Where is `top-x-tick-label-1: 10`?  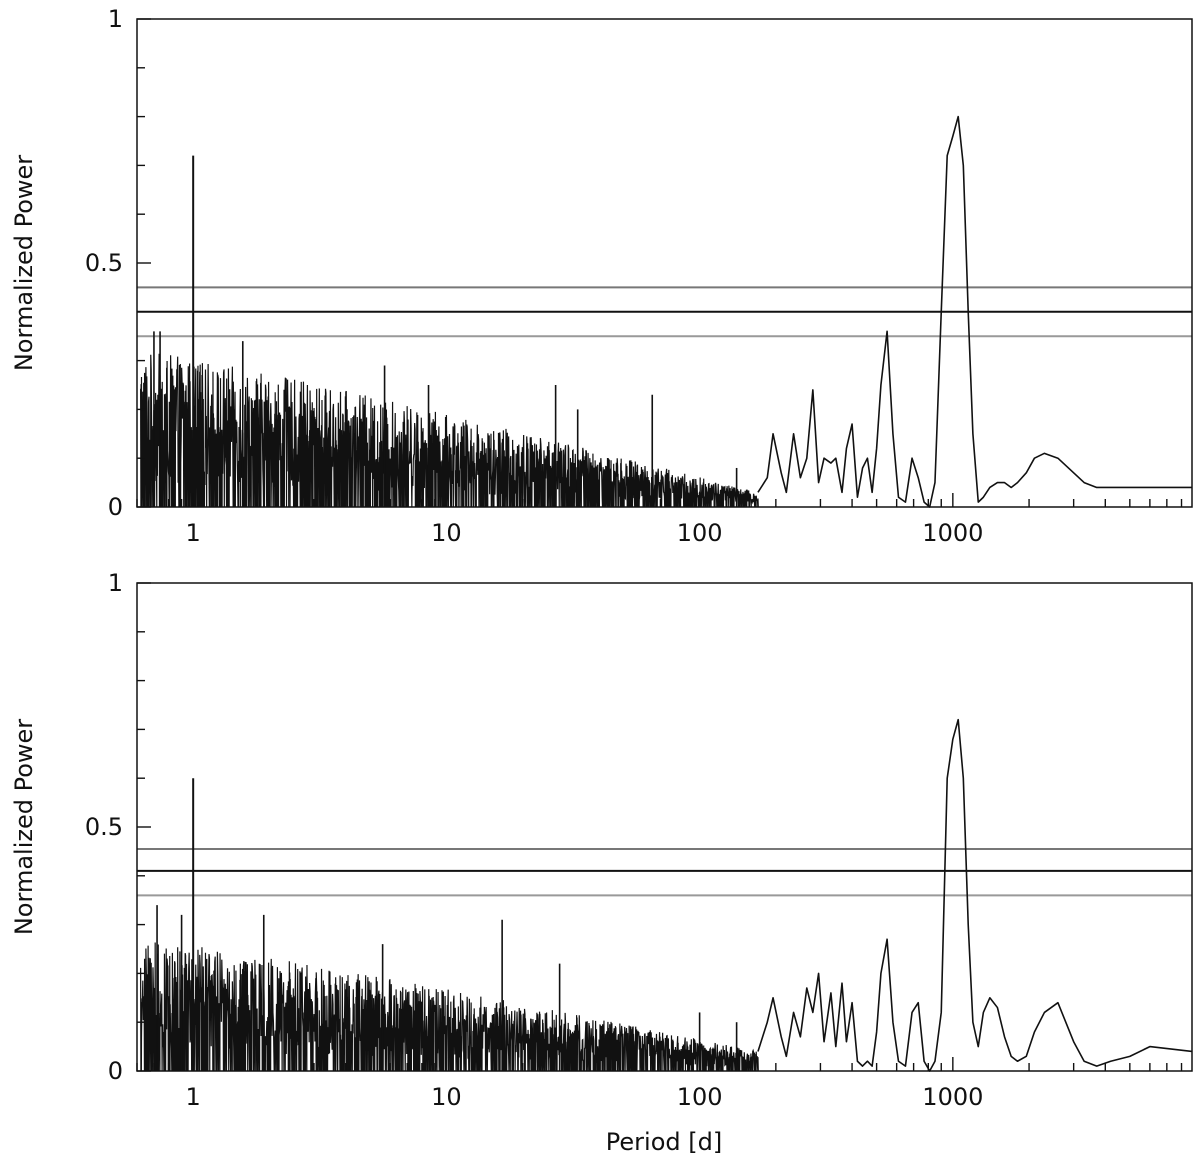
top-x-tick-label-1: 10 is located at coordinates (446, 533).